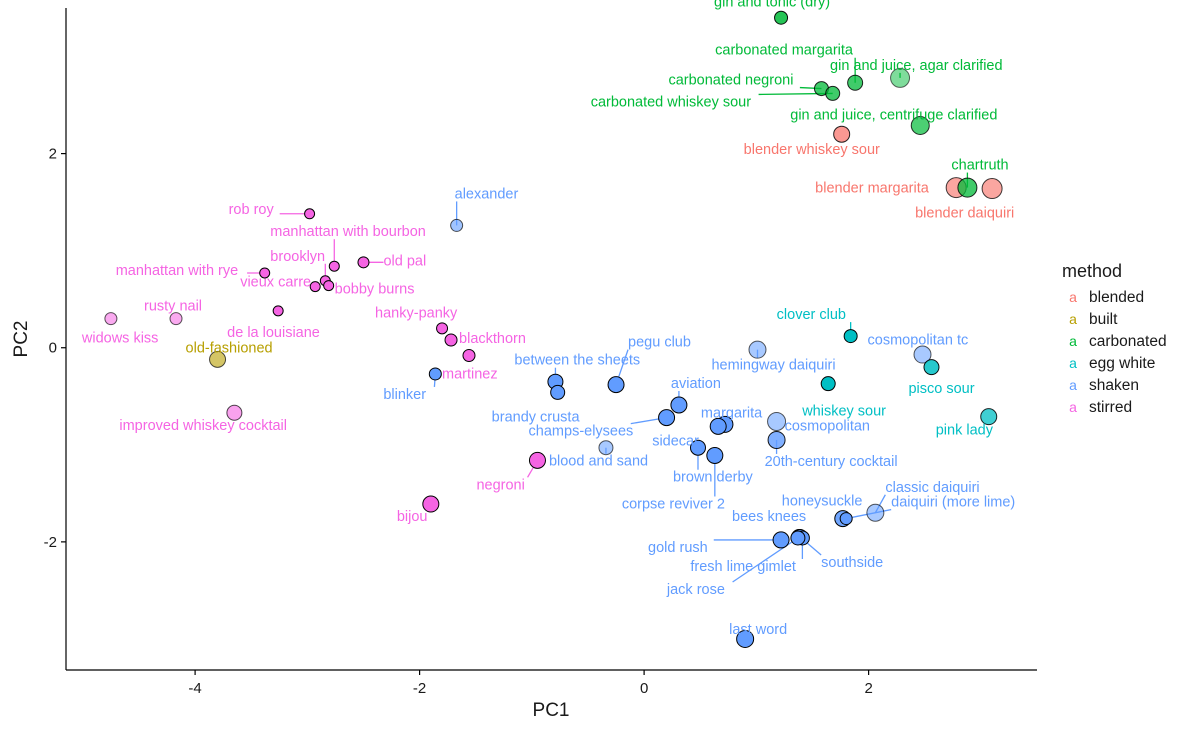 This screenshot has height=733, width=1200. What do you see at coordinates (457, 225) in the screenshot?
I see `point-alexander` at bounding box center [457, 225].